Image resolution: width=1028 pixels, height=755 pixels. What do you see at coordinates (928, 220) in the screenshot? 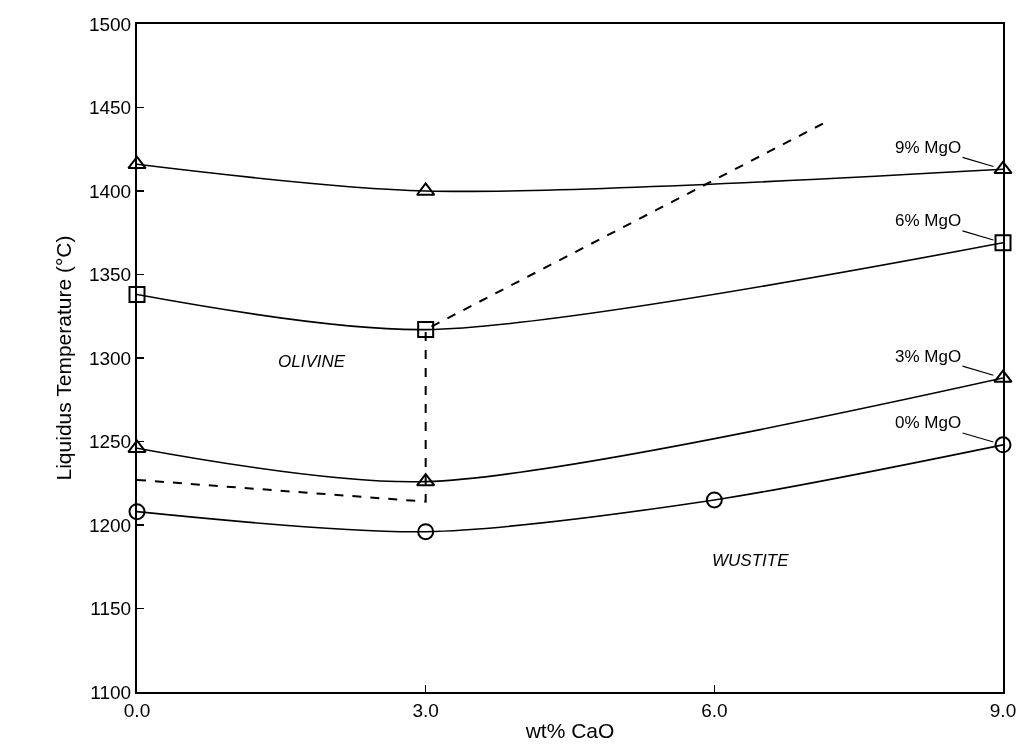
I see `series-label: 6% MgO` at bounding box center [928, 220].